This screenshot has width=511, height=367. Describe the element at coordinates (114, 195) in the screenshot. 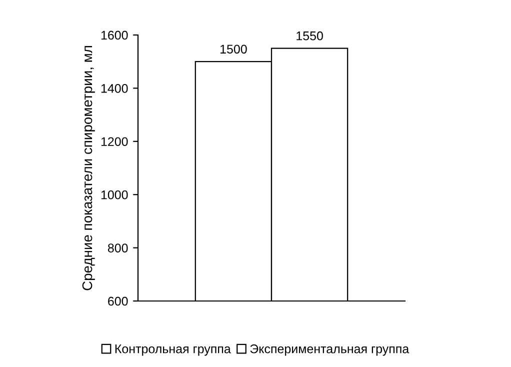

I see `y-tick-label: 1000` at that location.